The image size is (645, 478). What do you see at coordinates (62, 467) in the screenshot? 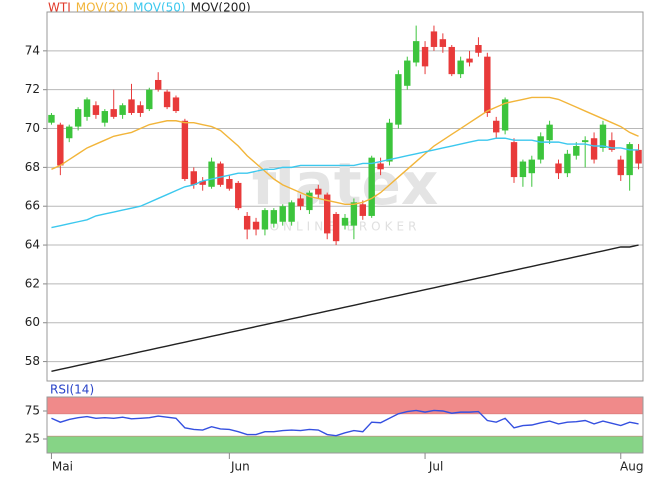
I see `x-tick-label: Mai` at bounding box center [62, 467].